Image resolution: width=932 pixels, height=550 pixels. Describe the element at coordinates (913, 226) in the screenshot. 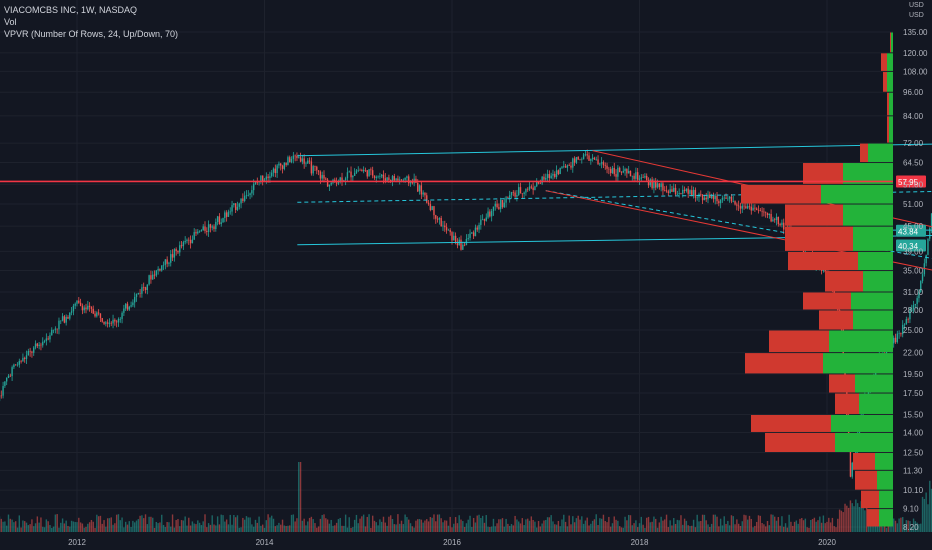

I see `y-tick-label: 45.00` at that location.